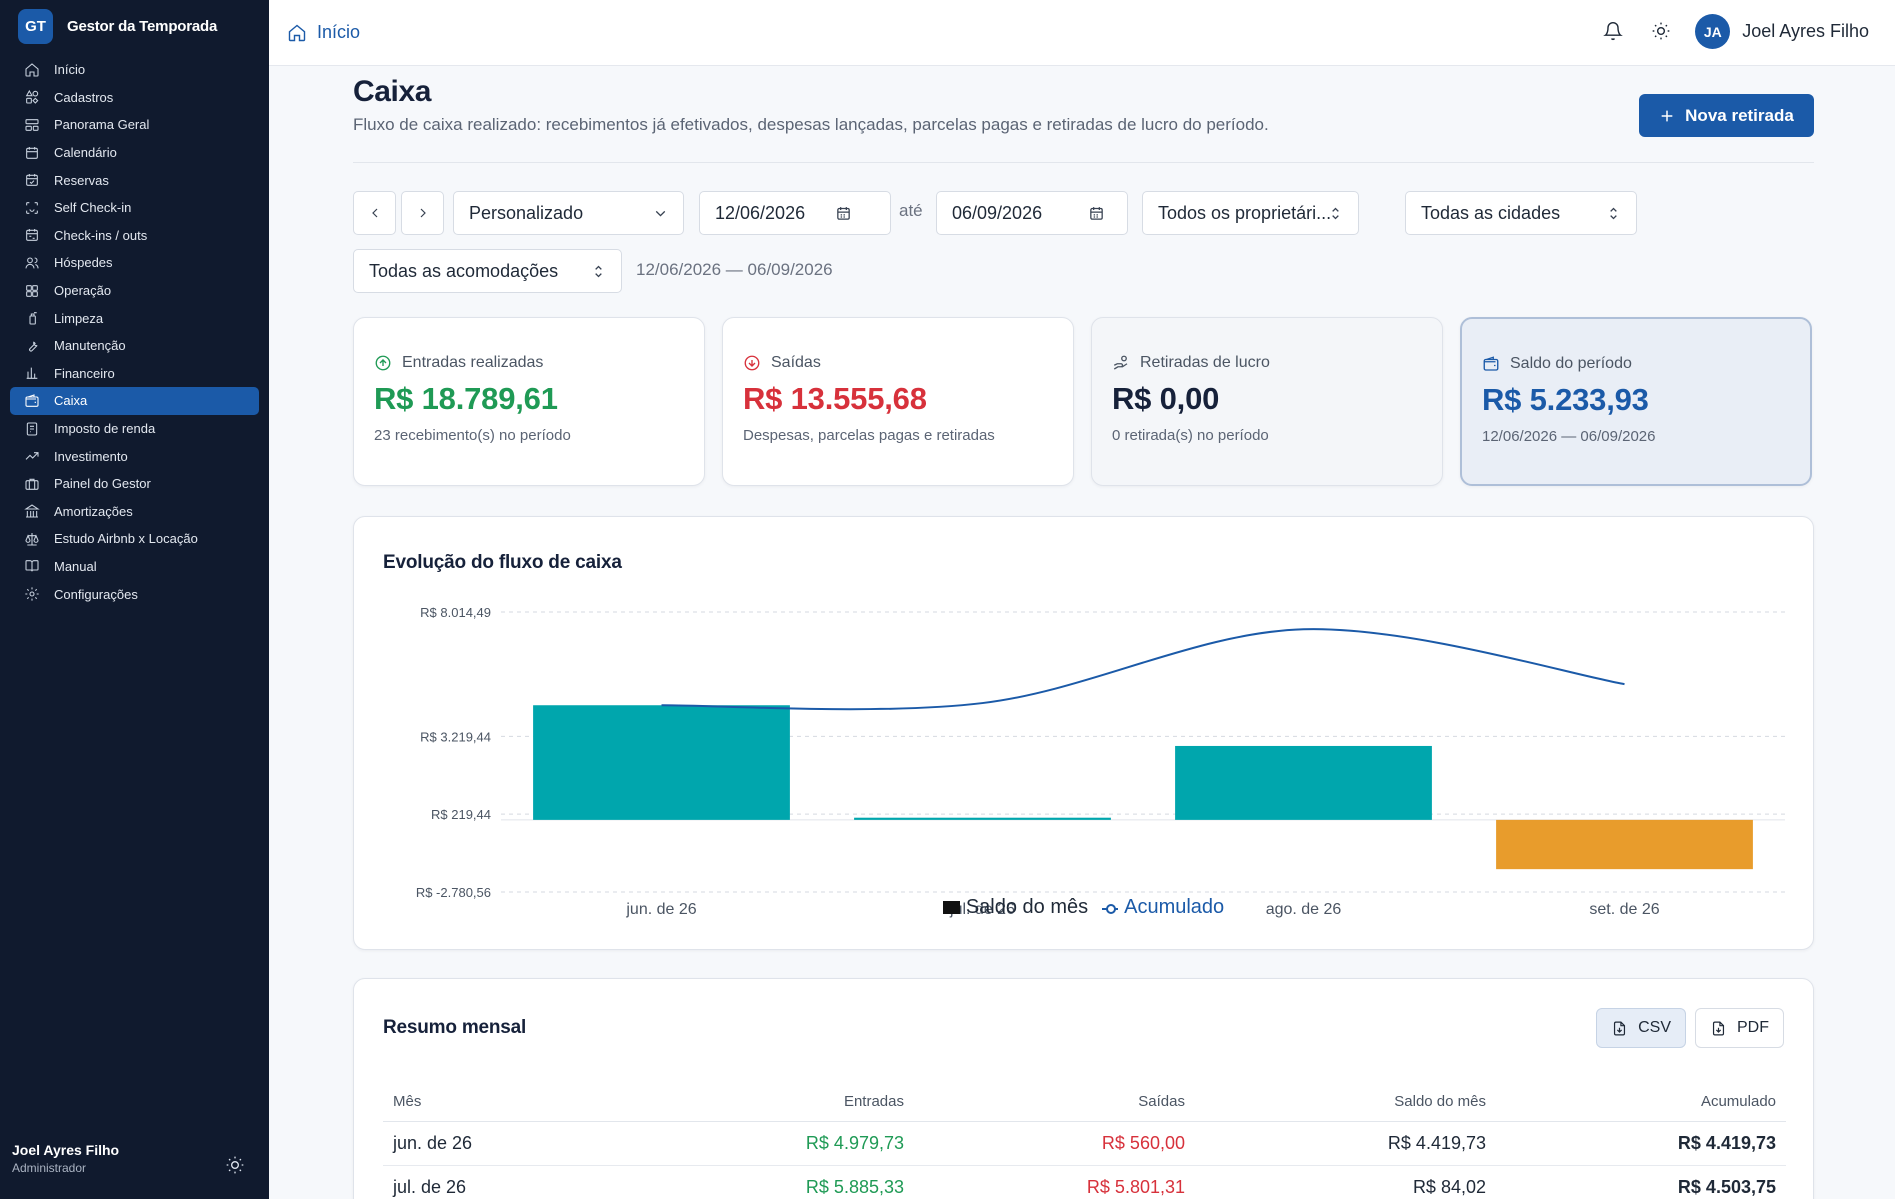 The width and height of the screenshot is (1895, 1199). Describe the element at coordinates (134, 236) in the screenshot. I see `sidebar-item-calendar-range: Check-ins / outs` at that location.